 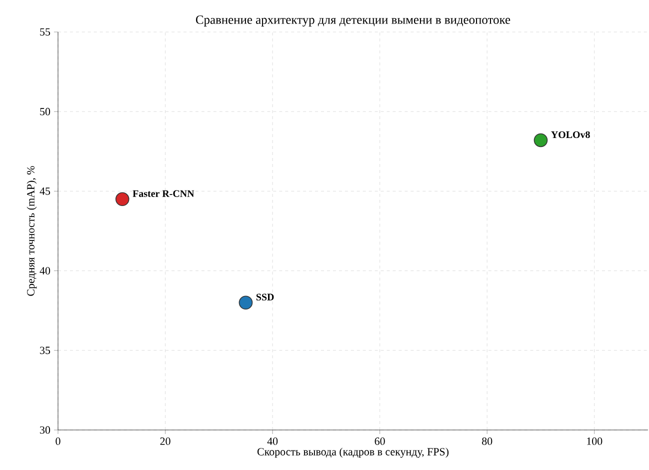 What do you see at coordinates (45, 32) in the screenshot?
I see `y-tick-label: 55` at bounding box center [45, 32].